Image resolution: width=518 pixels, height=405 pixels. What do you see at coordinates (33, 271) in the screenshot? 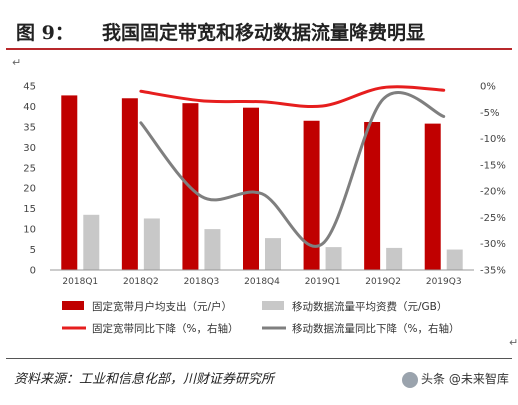
I see `left-tick-label: 0` at bounding box center [33, 271].